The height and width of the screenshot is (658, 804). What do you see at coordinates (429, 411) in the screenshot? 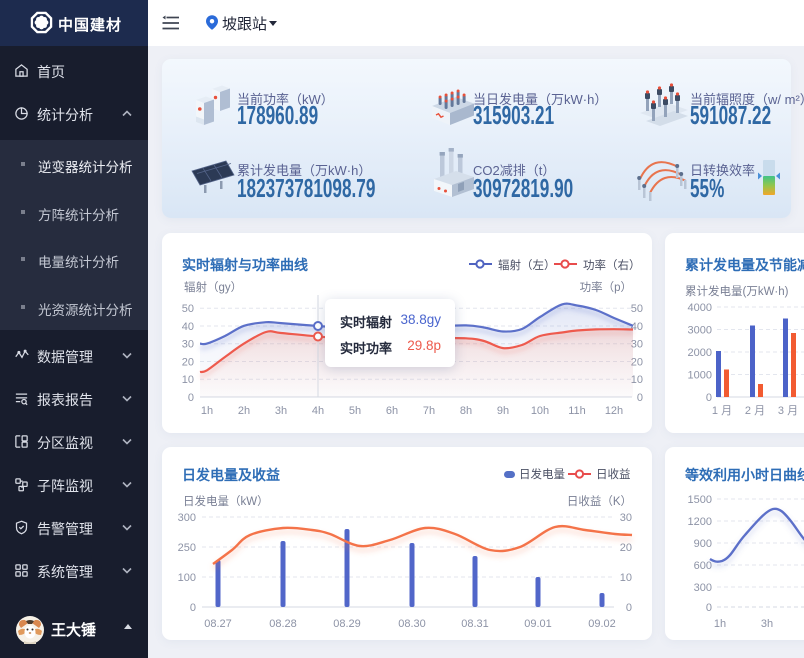
I see `svg-text: 7h` at bounding box center [429, 411].